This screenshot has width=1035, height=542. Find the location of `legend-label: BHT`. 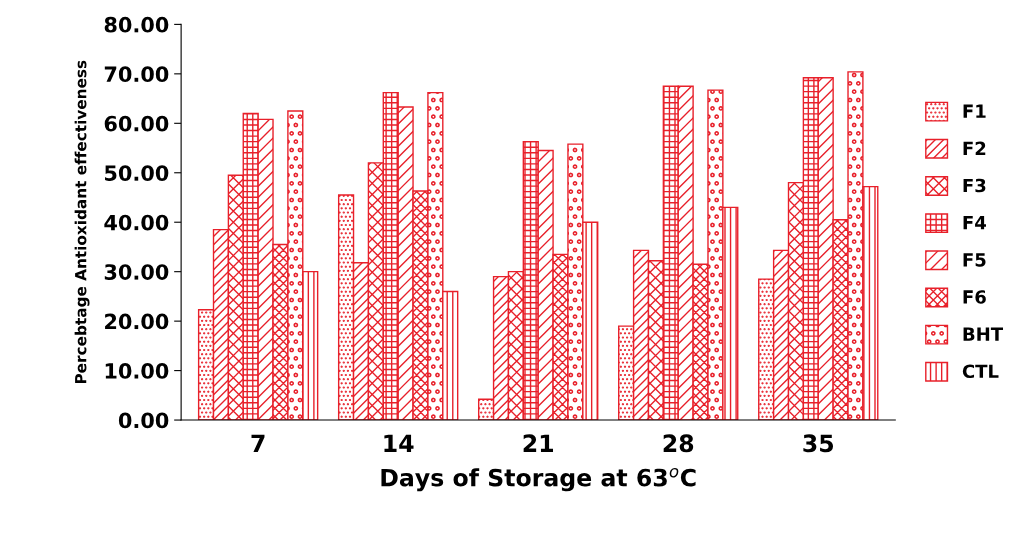

legend-label: BHT is located at coordinates (983, 334).